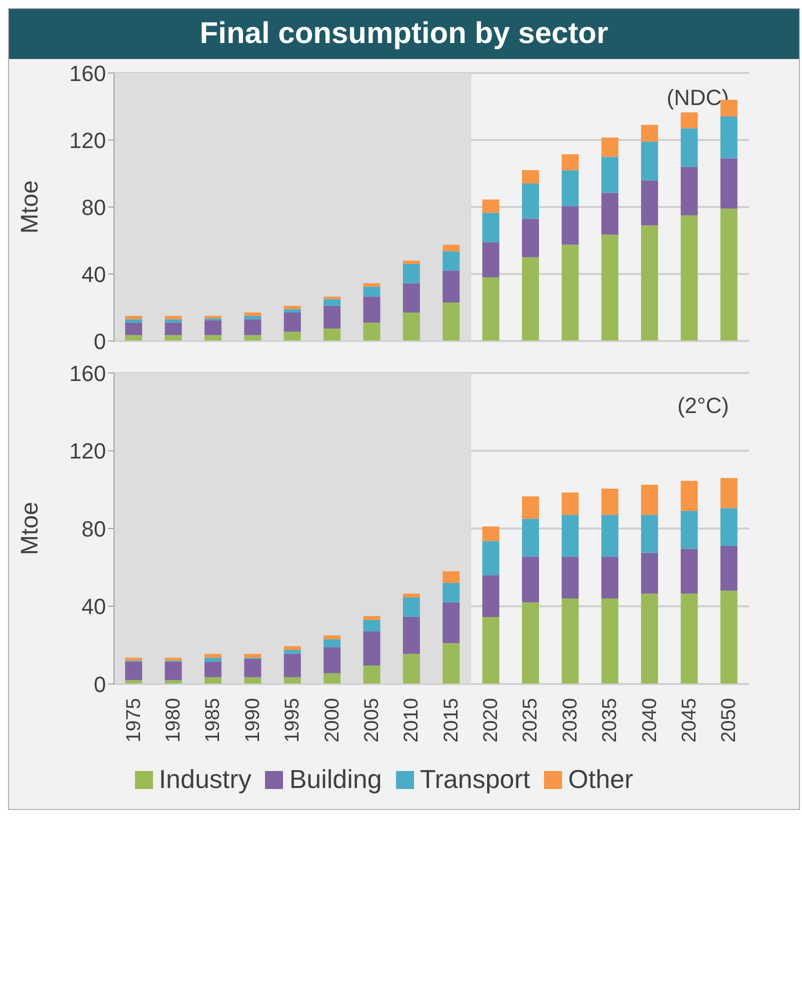 This screenshot has height=986, width=802. I want to click on x-tick-label: 1980, so click(173, 720).